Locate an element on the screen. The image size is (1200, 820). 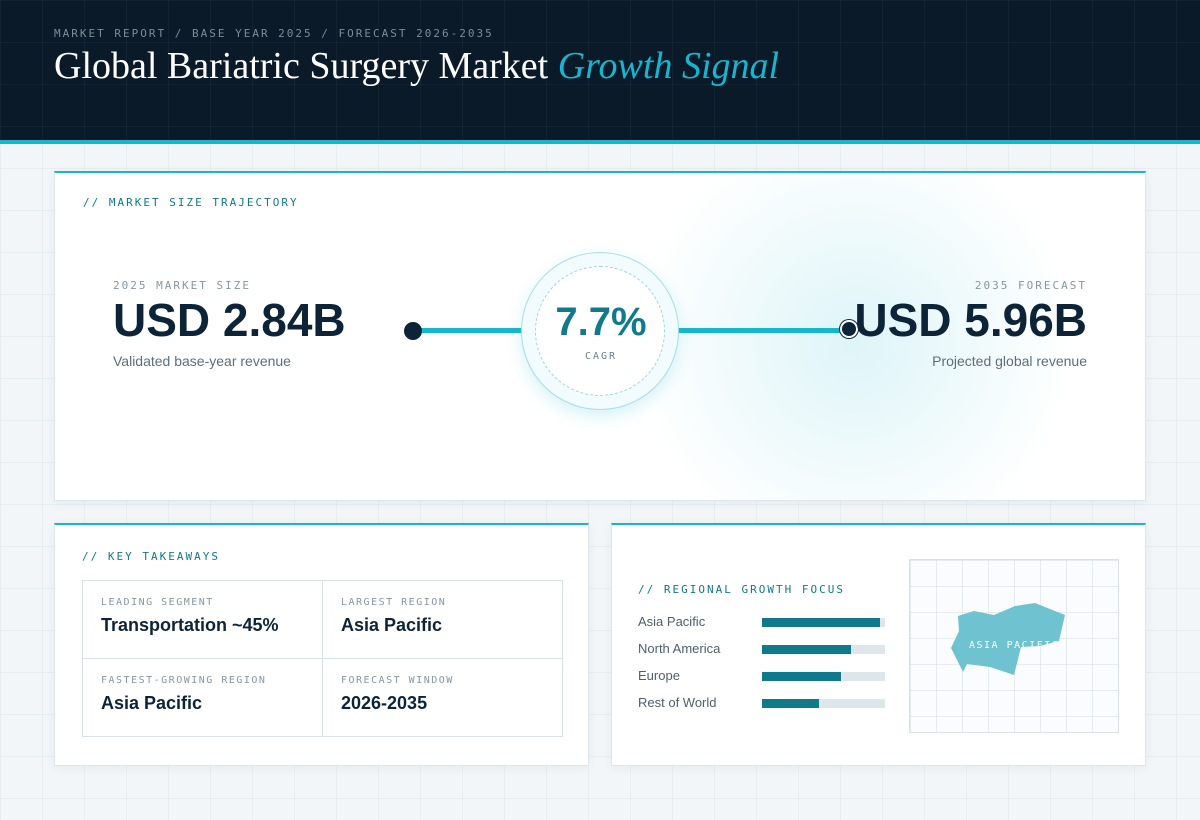
background-glow is located at coordinates (855, 336).